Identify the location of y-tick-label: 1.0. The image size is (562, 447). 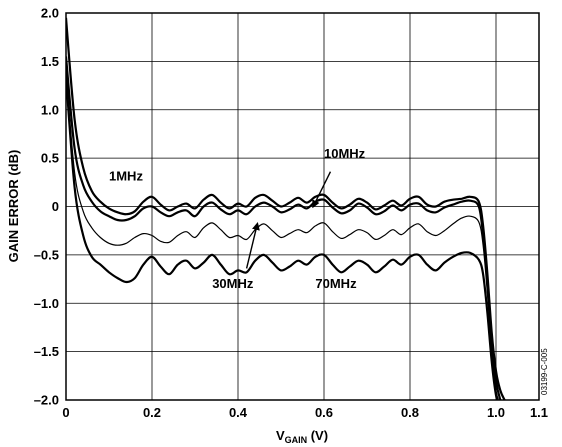
(50, 109).